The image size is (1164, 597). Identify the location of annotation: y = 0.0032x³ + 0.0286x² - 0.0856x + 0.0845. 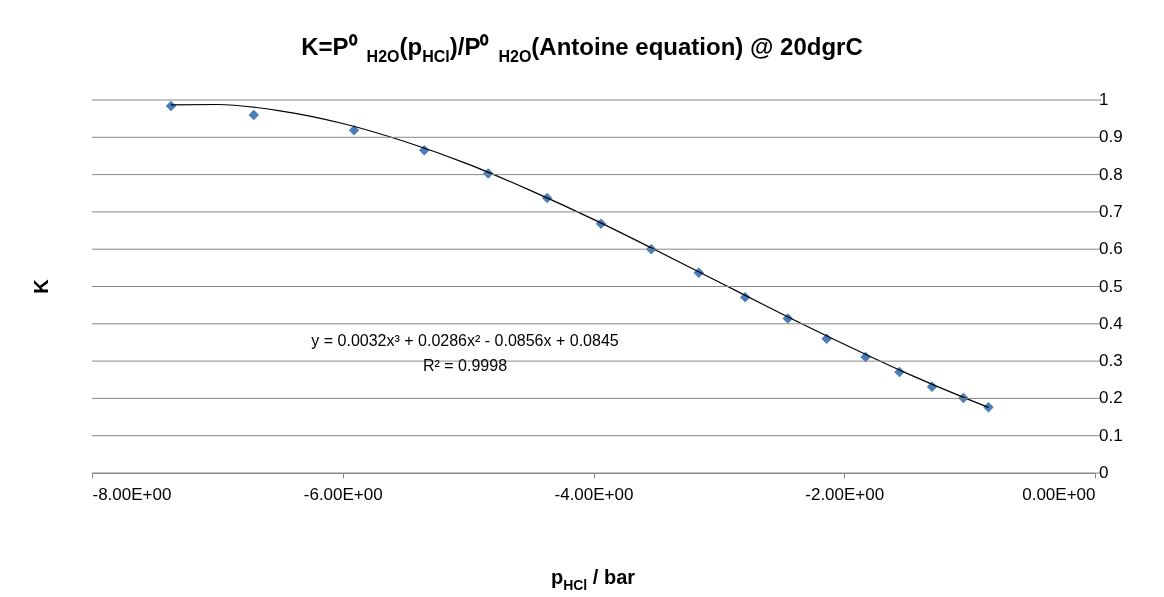
(465, 340).